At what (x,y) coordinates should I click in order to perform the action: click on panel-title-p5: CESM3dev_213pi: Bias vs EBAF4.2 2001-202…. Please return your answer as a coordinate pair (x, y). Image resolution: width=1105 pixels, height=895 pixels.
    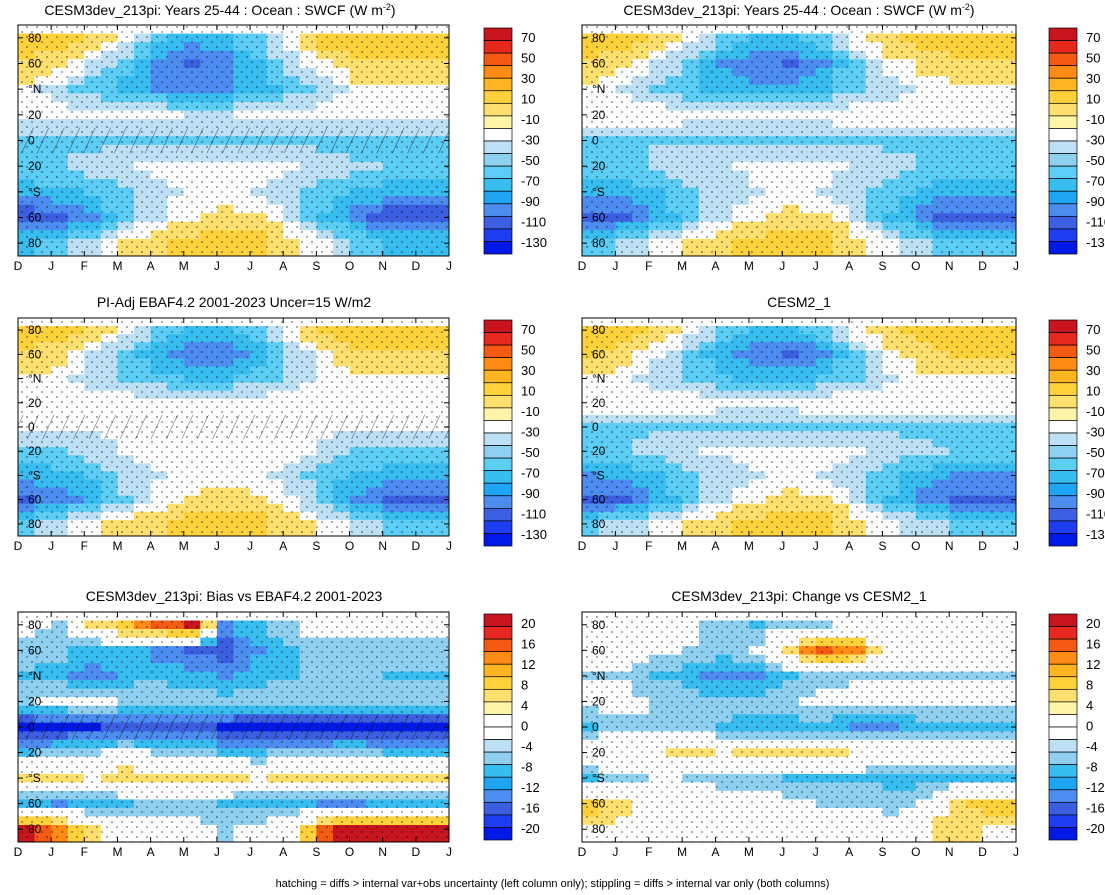
    Looking at the image, I should click on (234, 596).